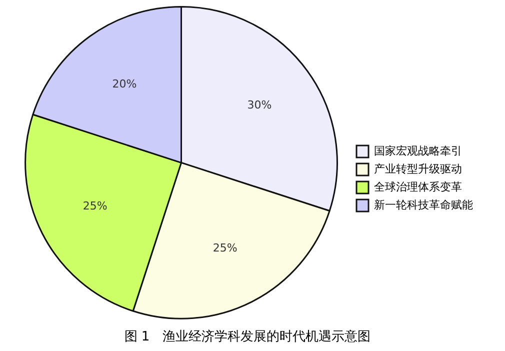  What do you see at coordinates (247, 337) in the screenshot?
I see `text: 图 1 渔业经济学科发展的时代机遇示意图` at bounding box center [247, 337].